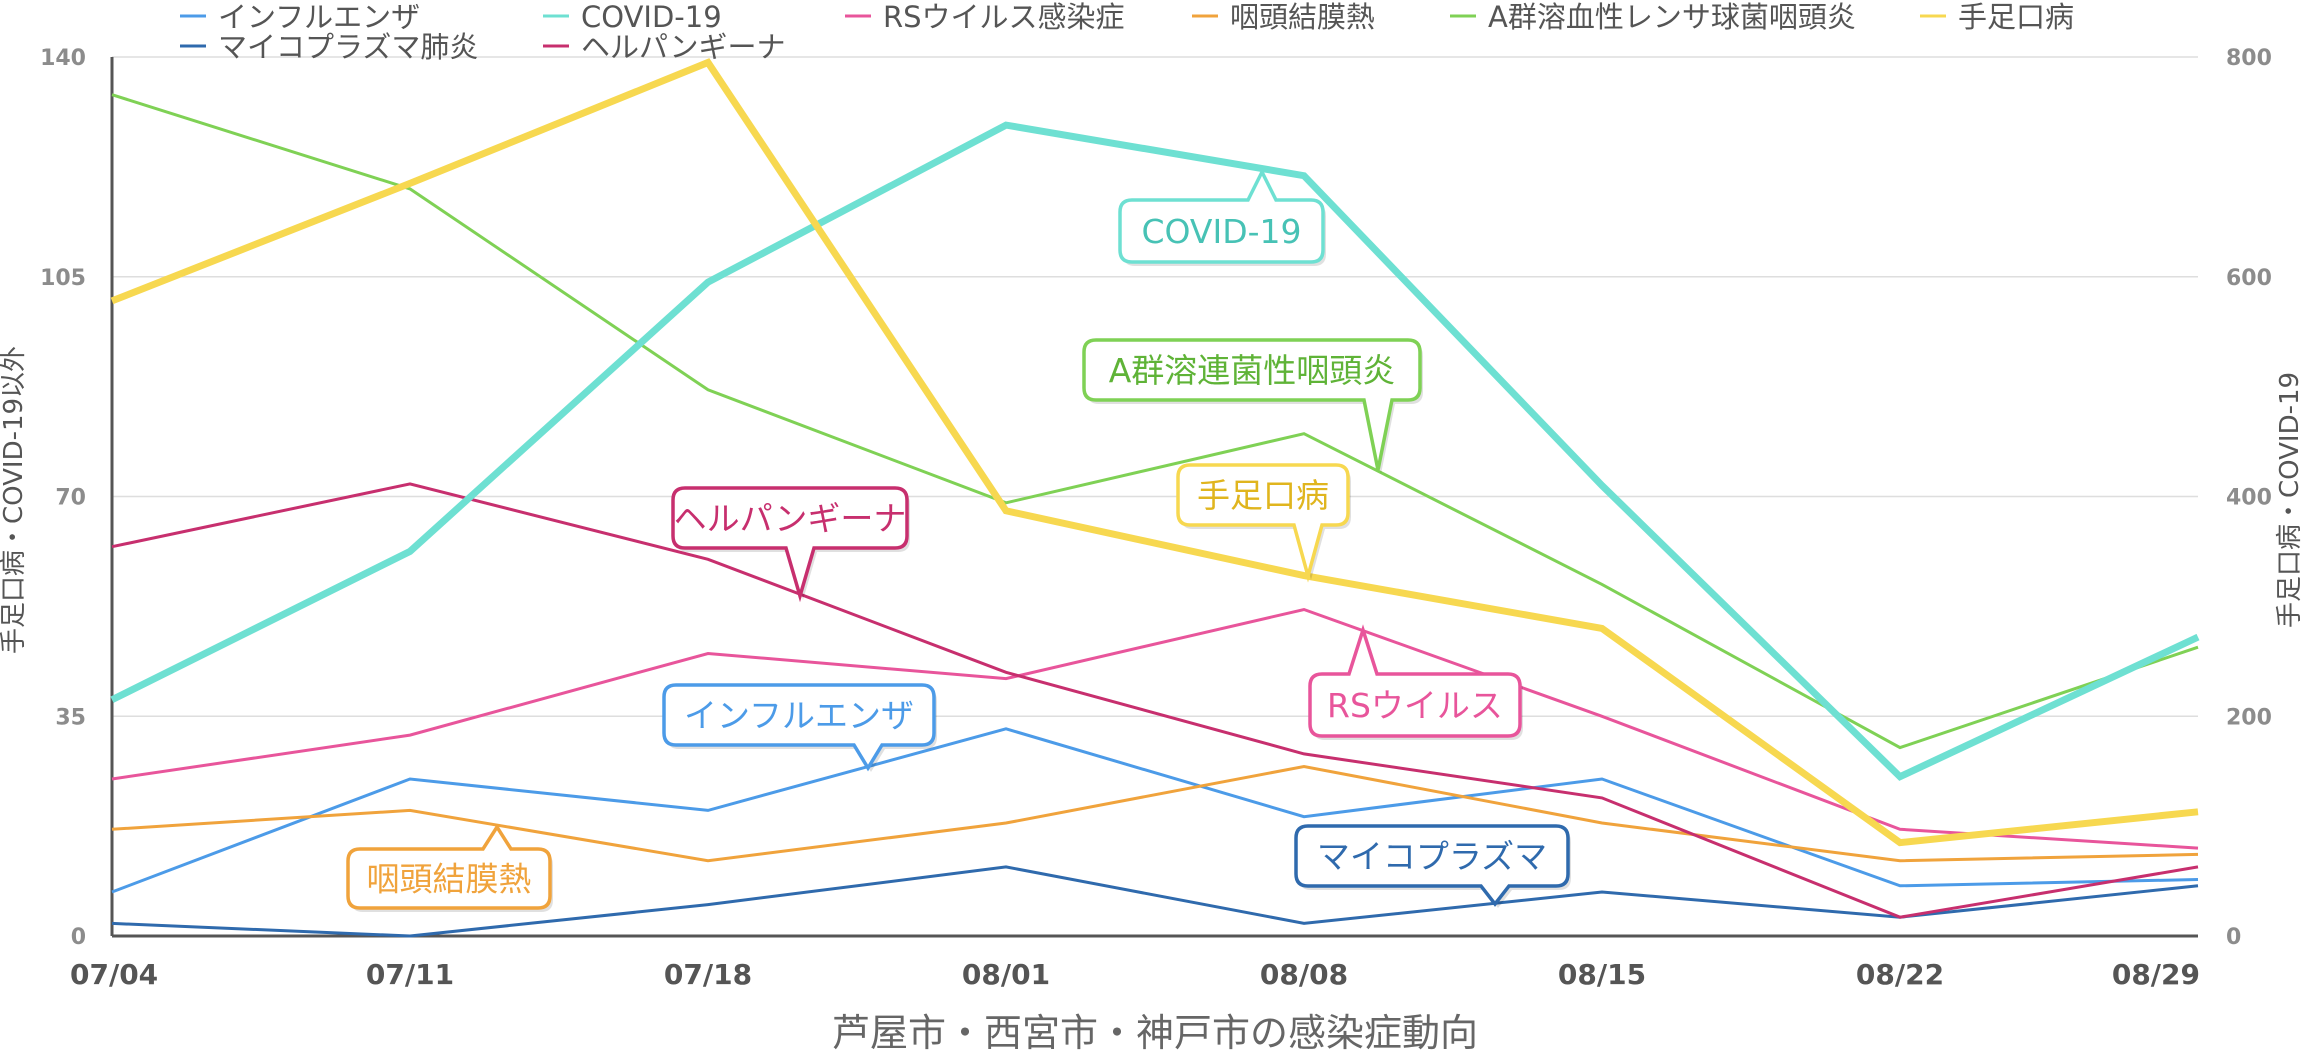  I want to click on callout: COVID-19, so click(1222, 217).